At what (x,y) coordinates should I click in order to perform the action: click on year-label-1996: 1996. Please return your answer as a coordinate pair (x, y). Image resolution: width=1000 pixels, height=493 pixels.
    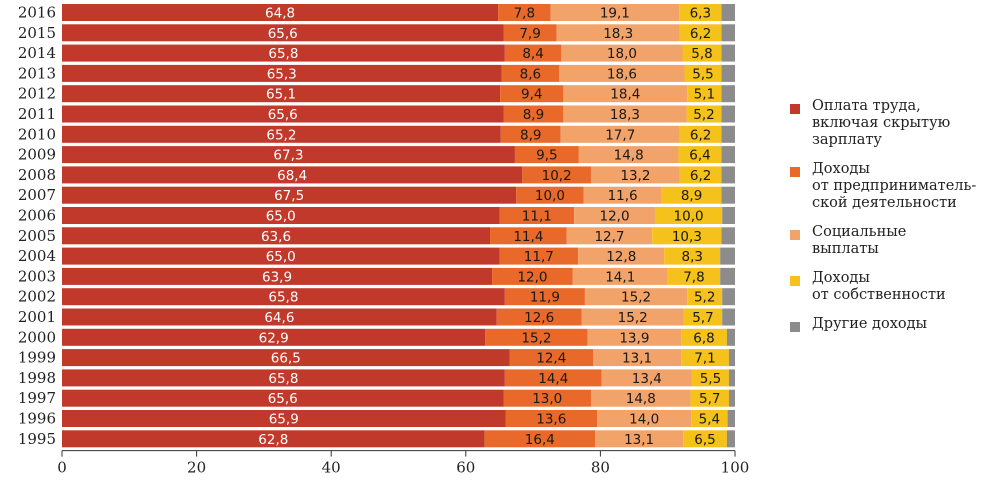
    Looking at the image, I should click on (37, 419).